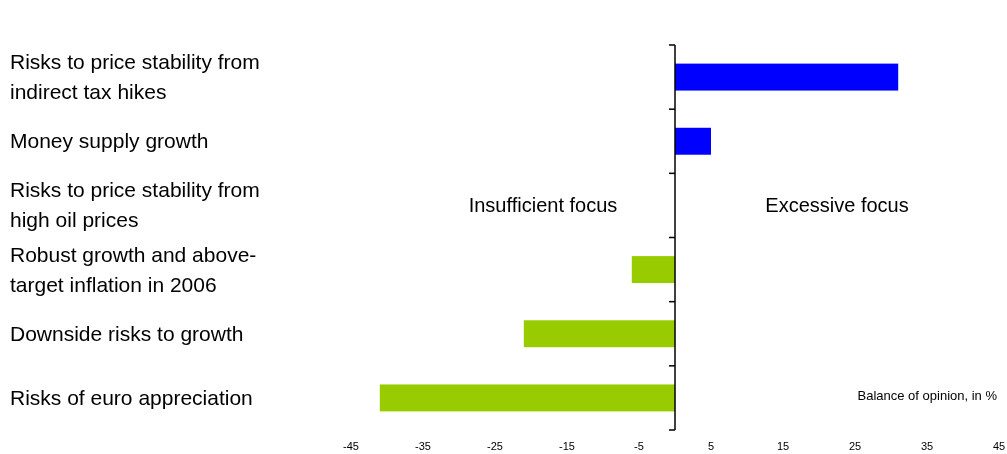 The image size is (1007, 454). Describe the element at coordinates (495, 446) in the screenshot. I see `x-tick-label: -25` at that location.